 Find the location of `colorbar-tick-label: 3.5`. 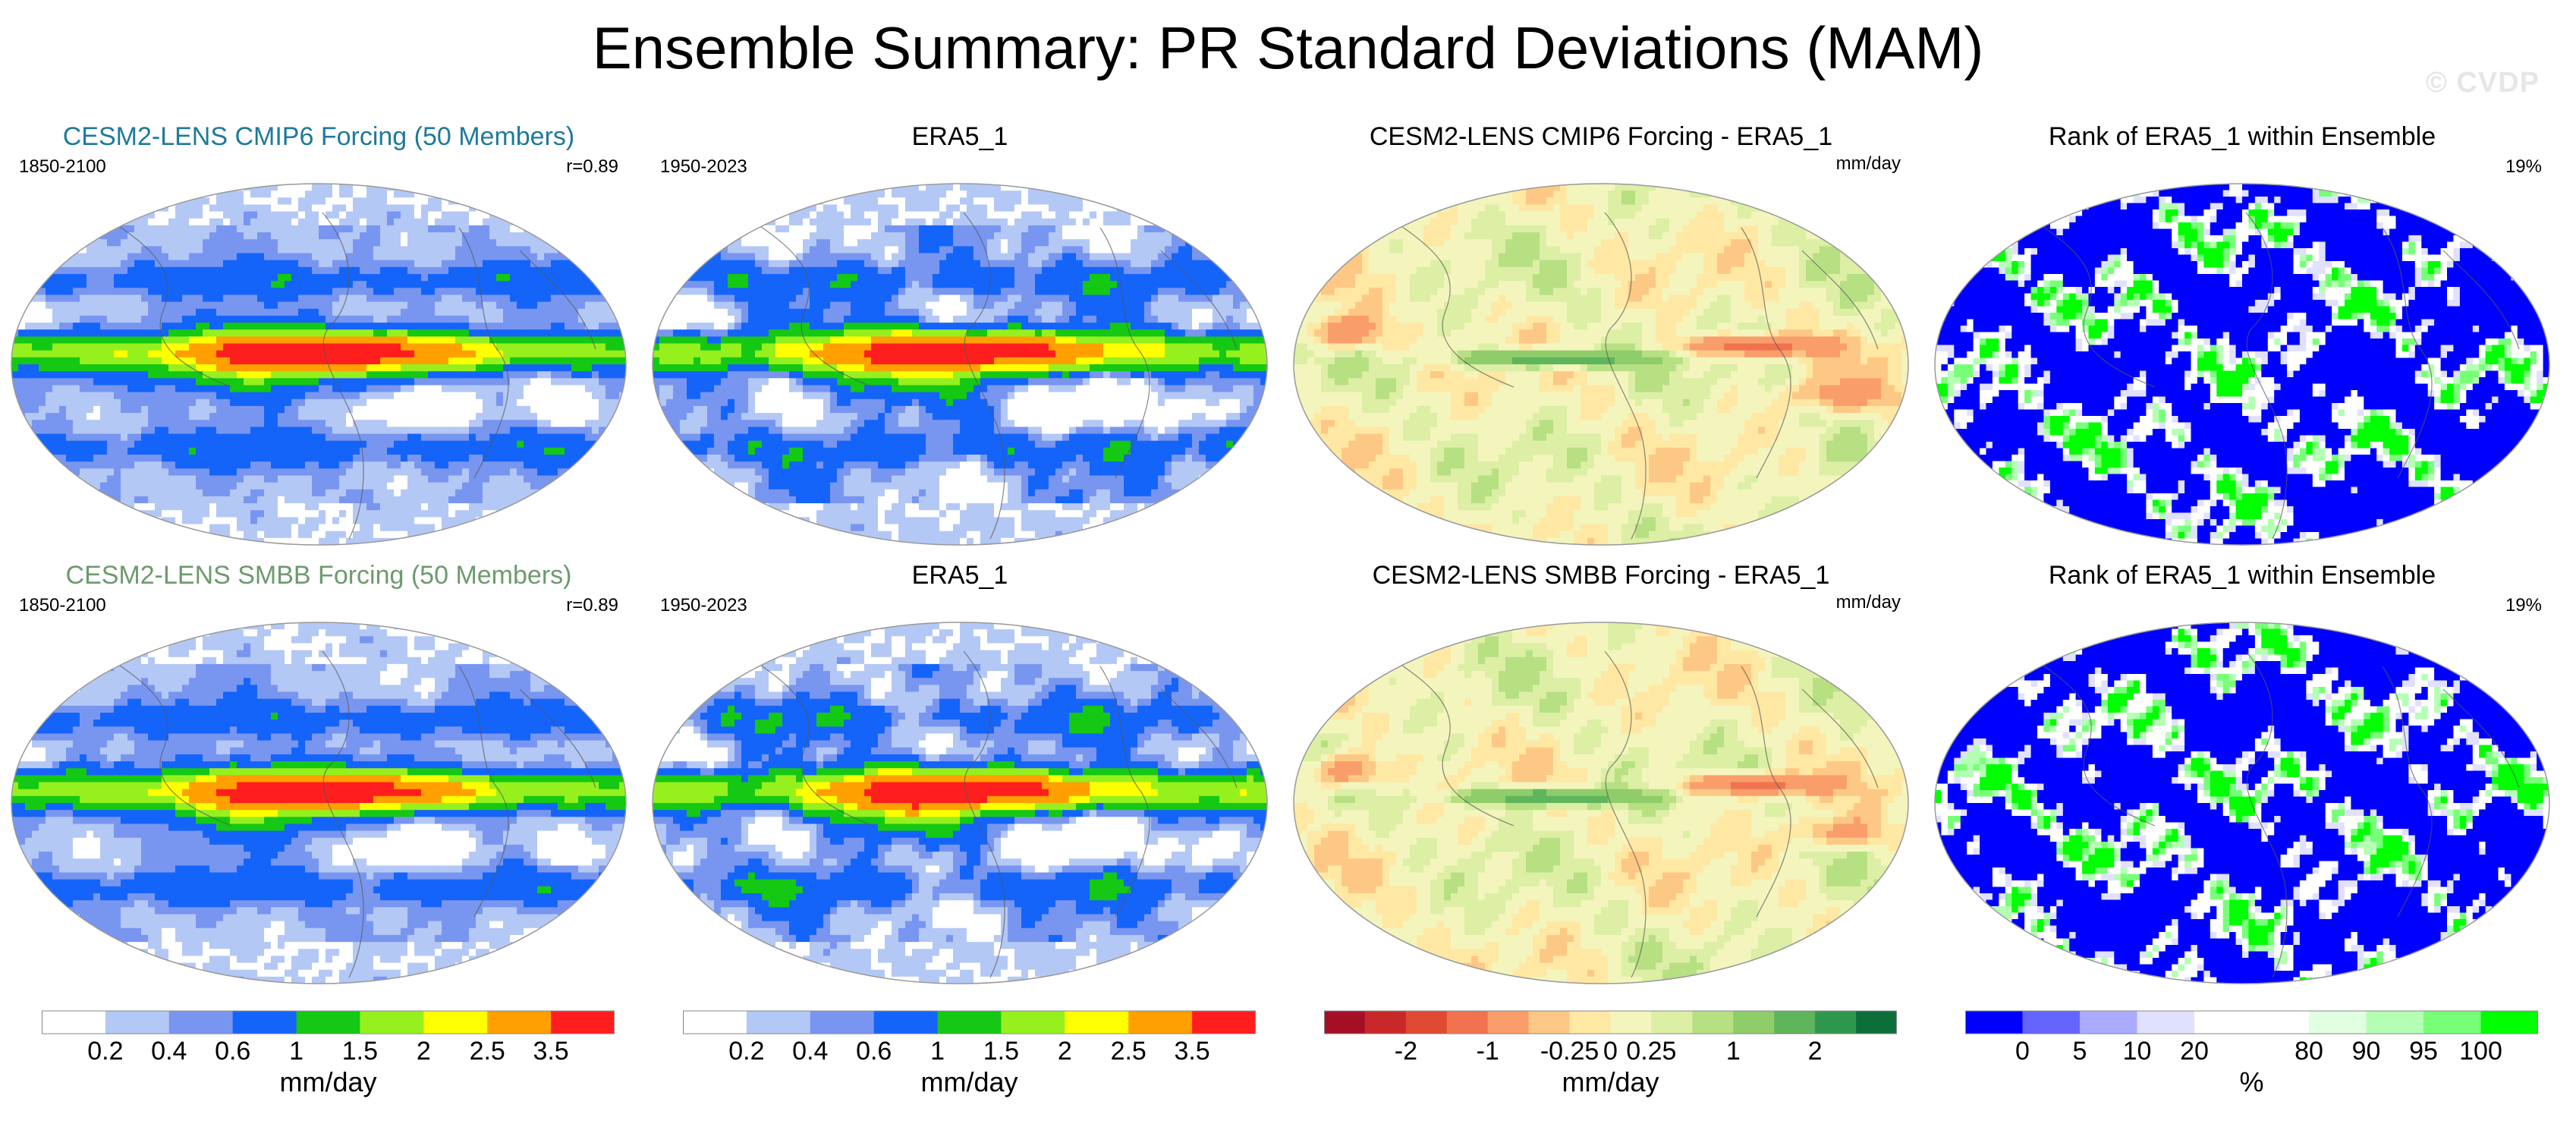

colorbar-tick-label: 3.5 is located at coordinates (1191, 1051).